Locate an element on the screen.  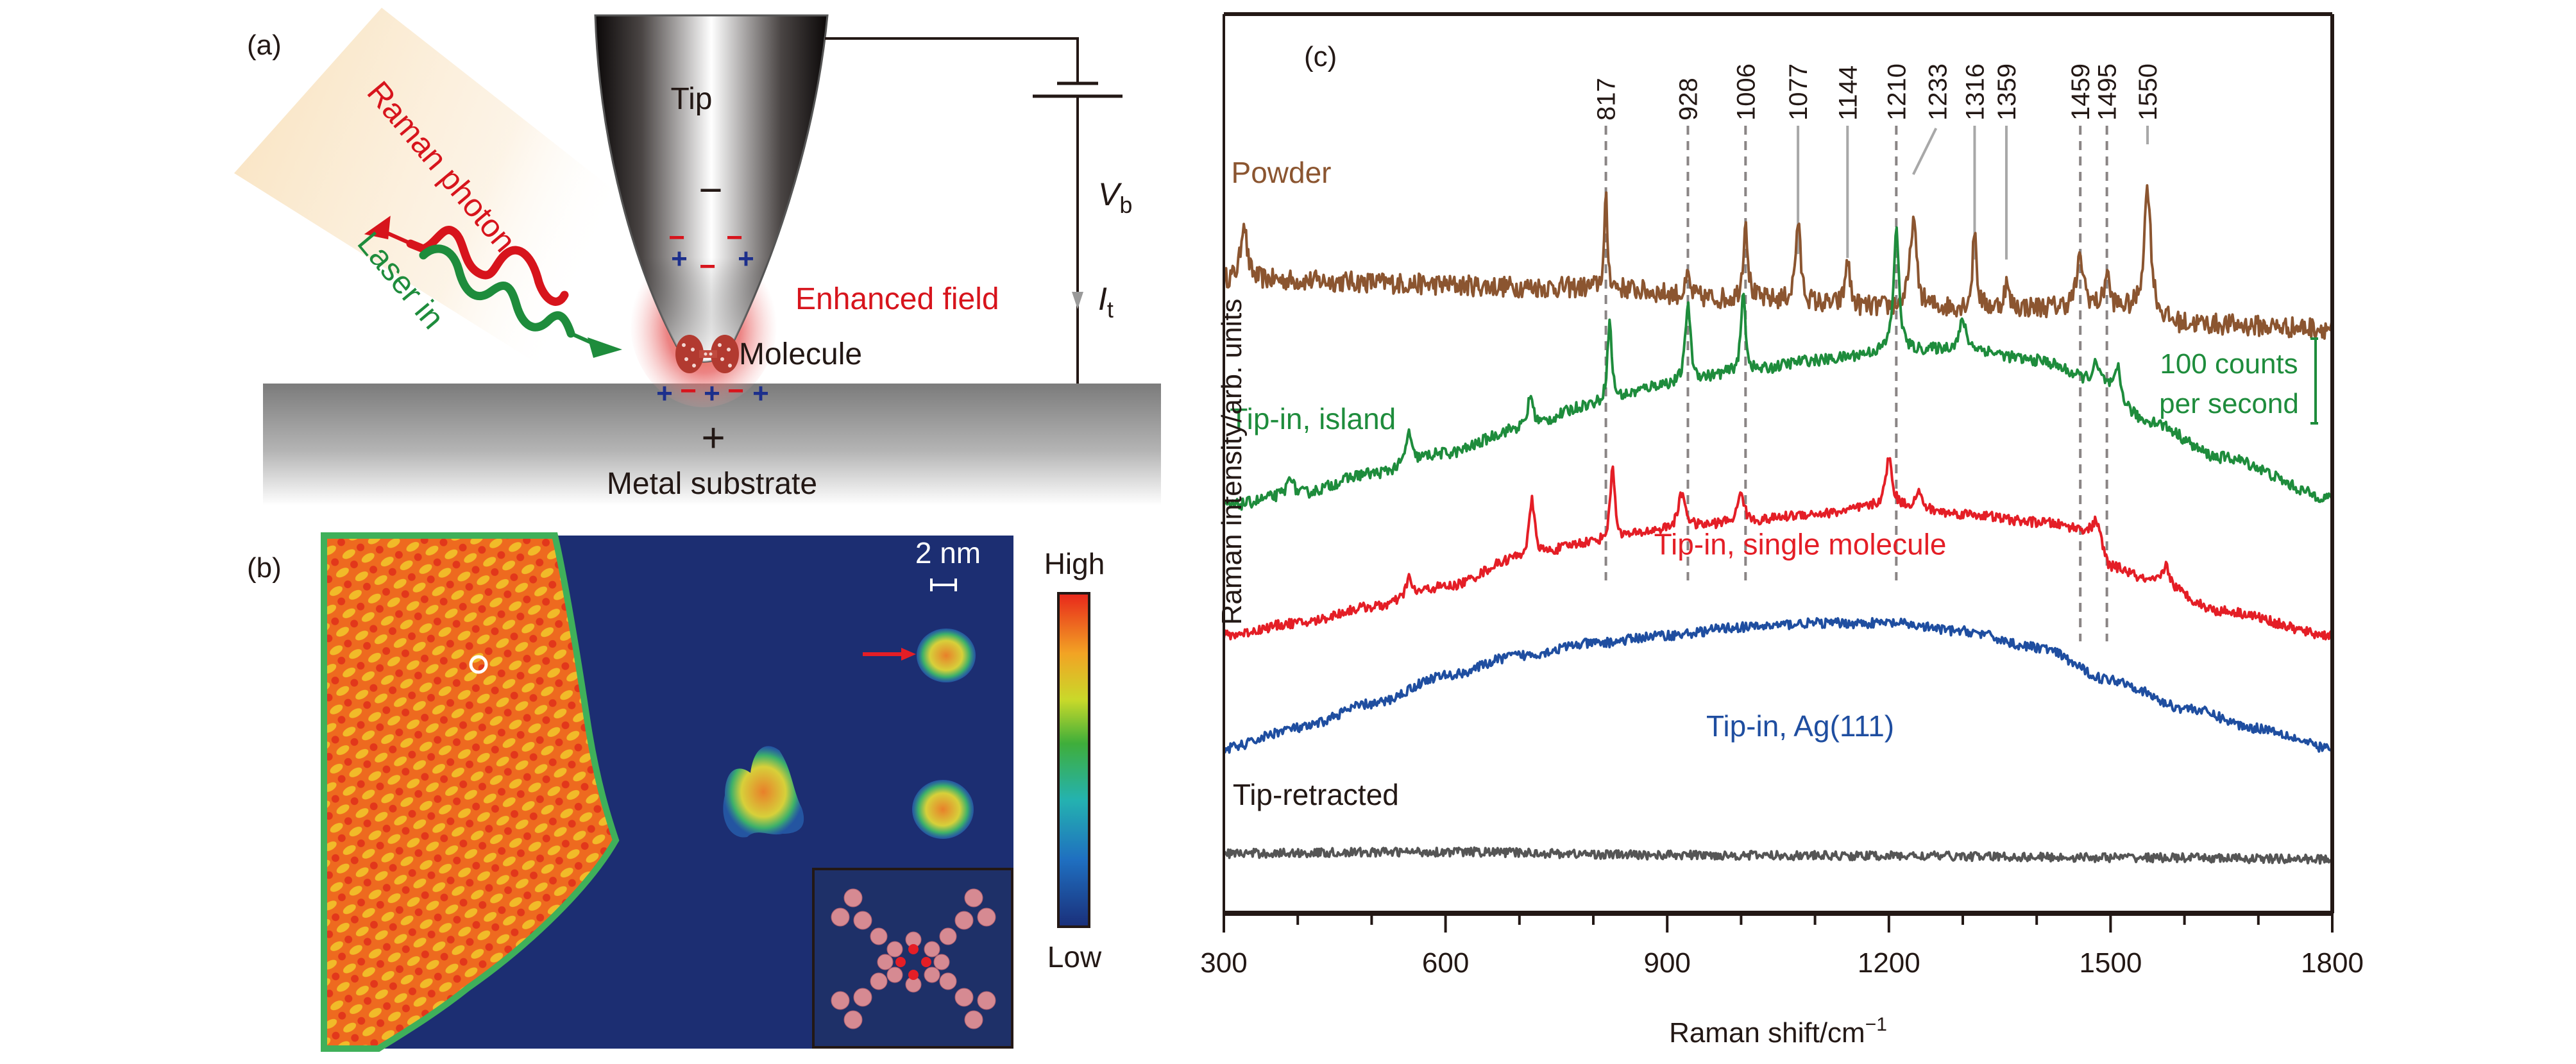
molecule-label: Molecule is located at coordinates (800, 354).